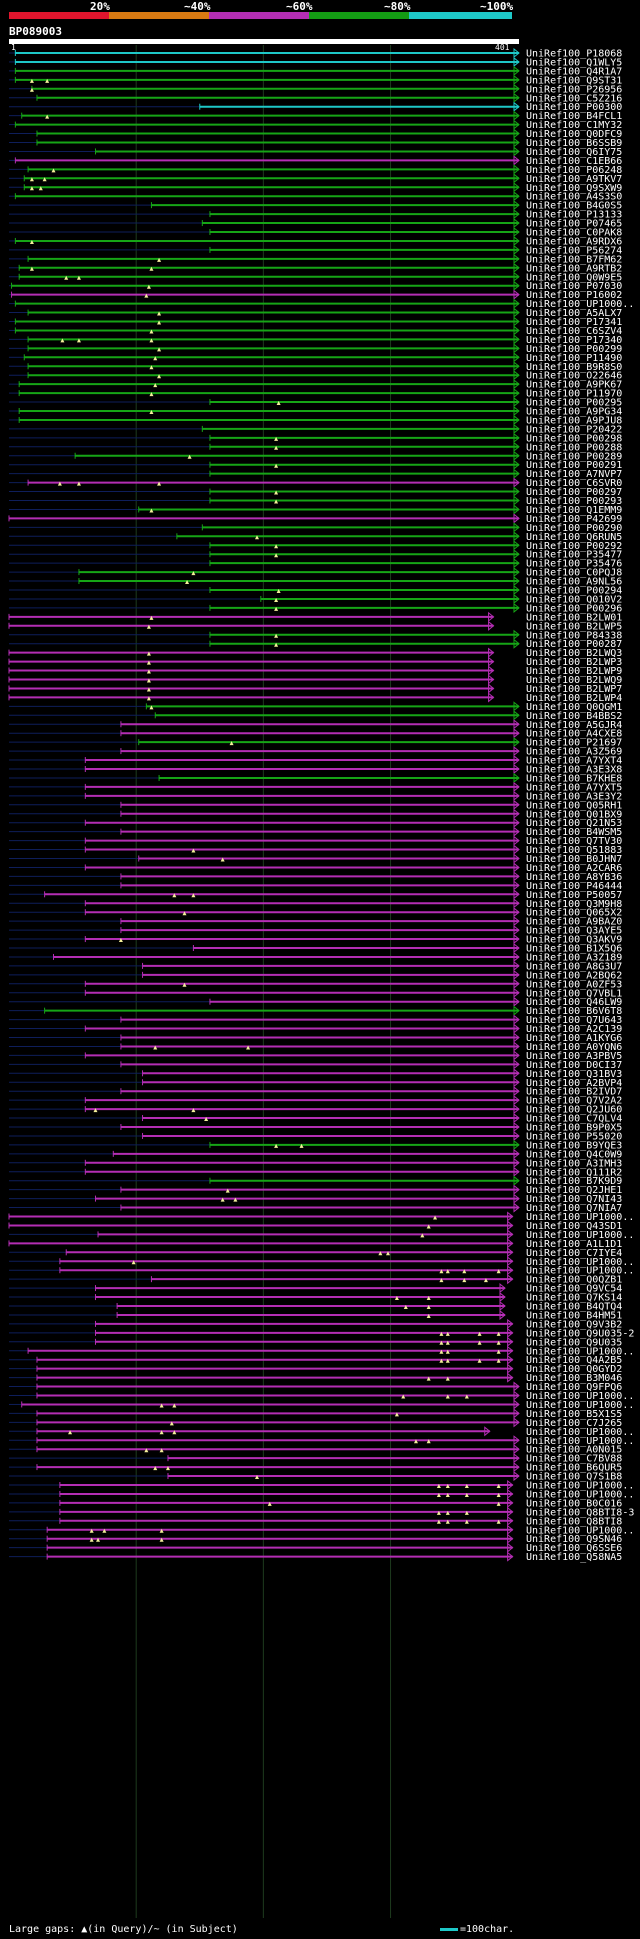 This screenshot has width=640, height=1939. I want to click on hit-label: UniRef100_C1EB66, so click(574, 161).